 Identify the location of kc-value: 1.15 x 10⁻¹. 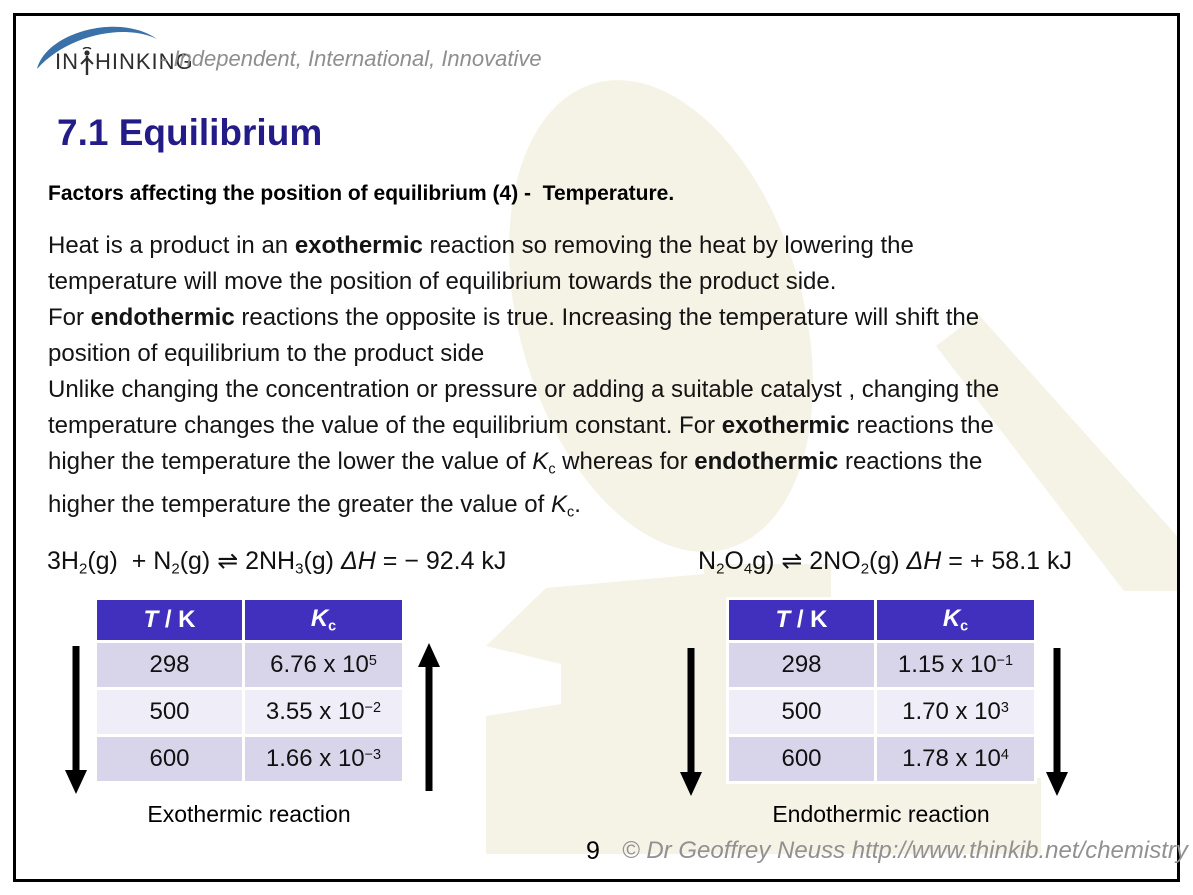
(955, 665).